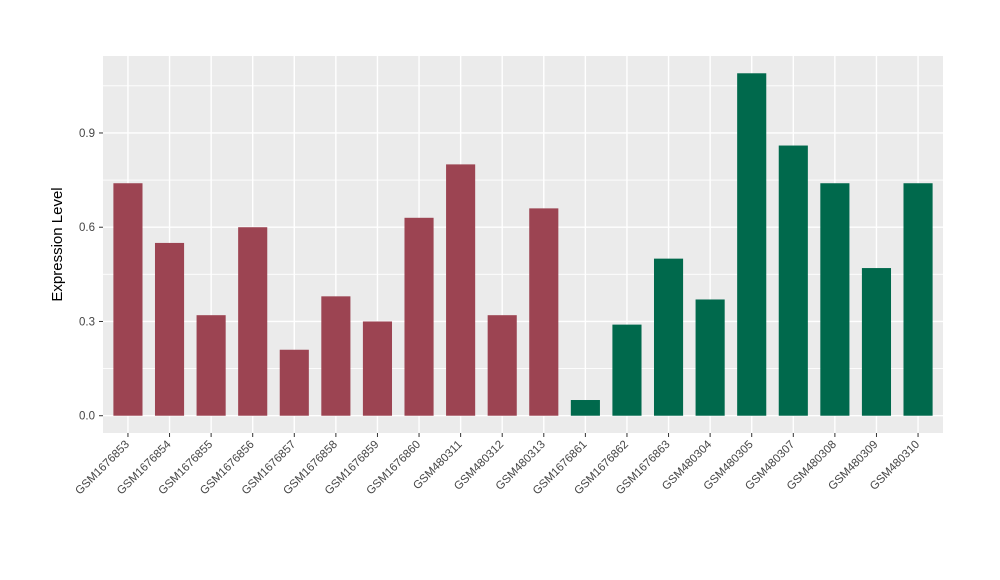  I want to click on y-tick-label: 0.3, so click(87, 322).